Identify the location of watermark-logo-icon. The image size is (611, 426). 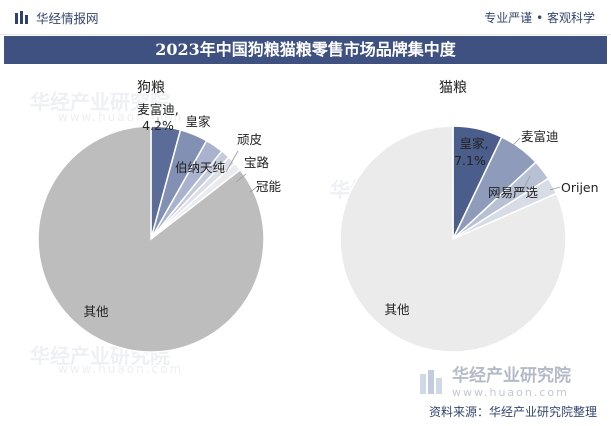
(431, 382).